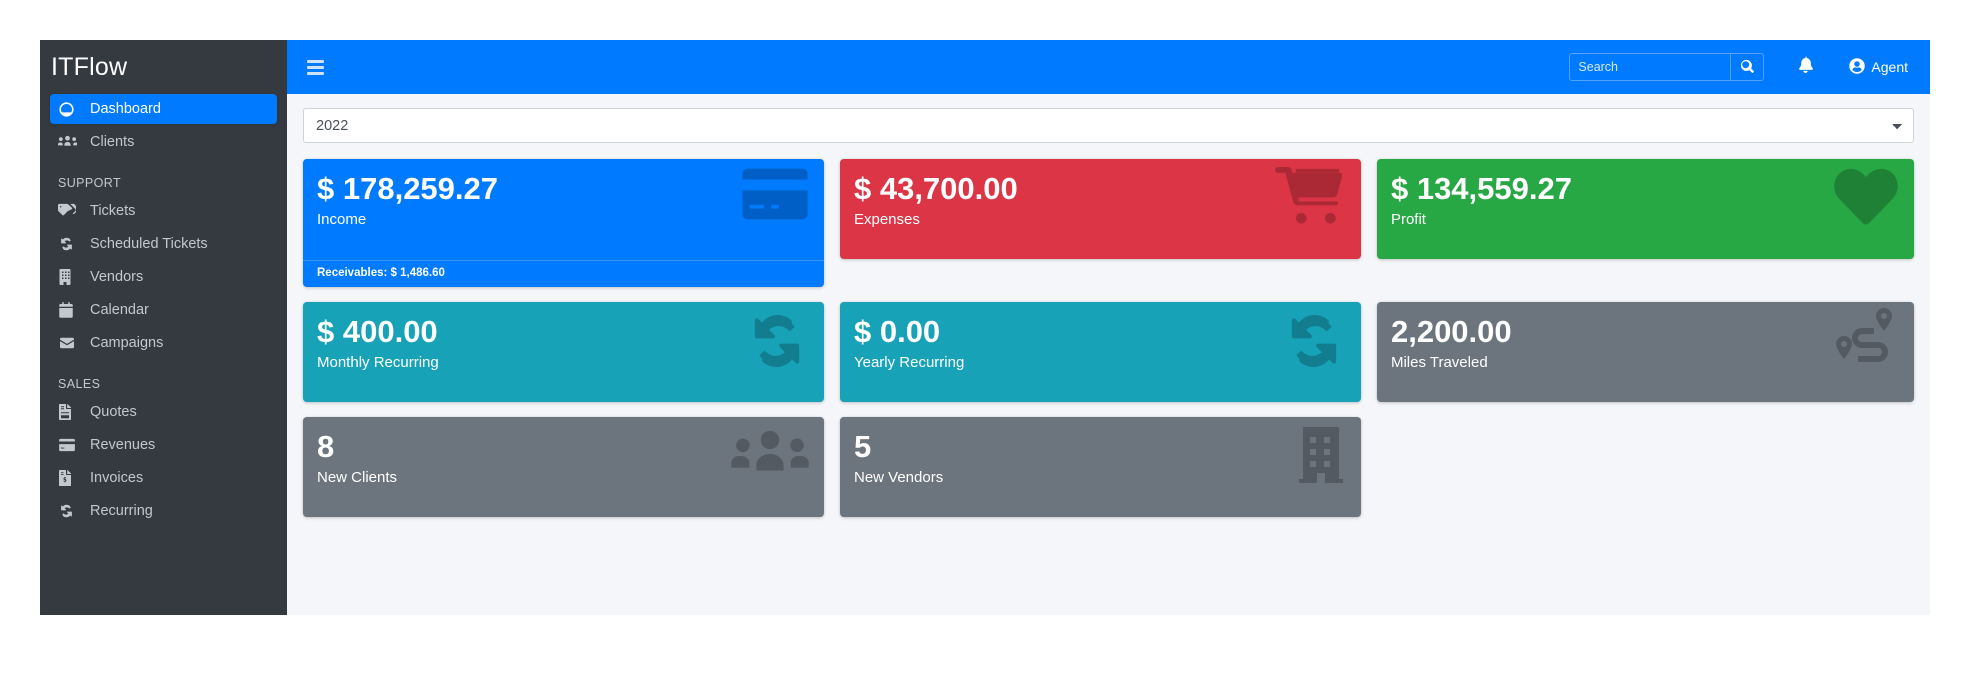 Image resolution: width=1975 pixels, height=675 pixels. I want to click on stat-card-expenses: $ 43,700.00 Expenses, so click(1100, 209).